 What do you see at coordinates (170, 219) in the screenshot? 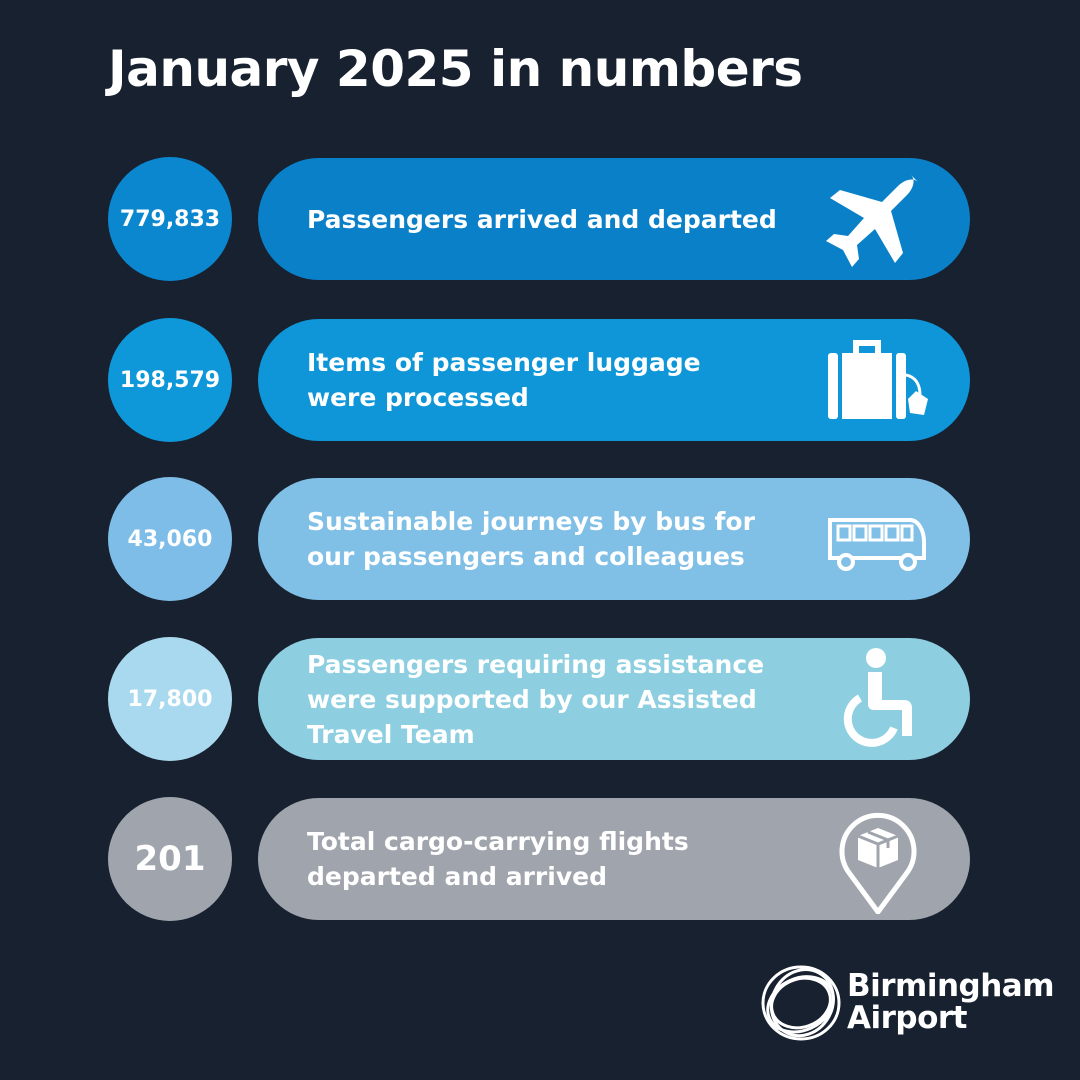
I see `stat-number: 779,833` at bounding box center [170, 219].